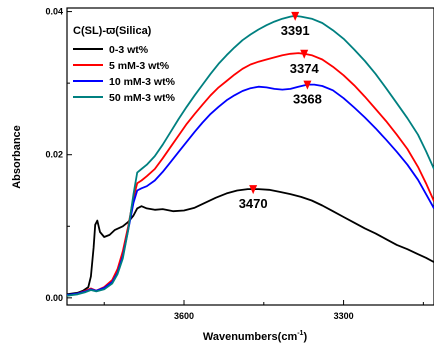 The image size is (434, 347). What do you see at coordinates (139, 66) in the screenshot?
I see `legend-label-1: 5 mM-3 wt%` at bounding box center [139, 66].